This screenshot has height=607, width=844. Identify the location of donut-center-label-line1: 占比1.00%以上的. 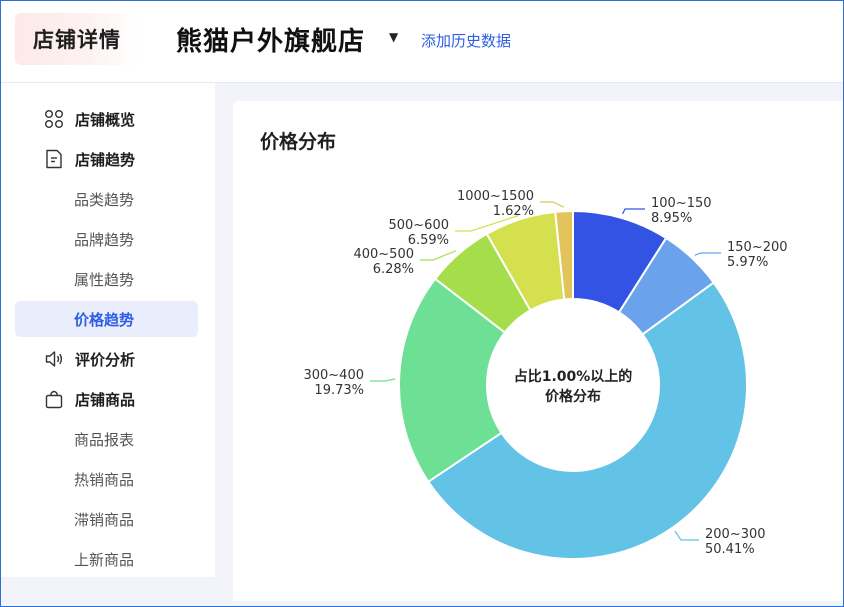
(573, 376).